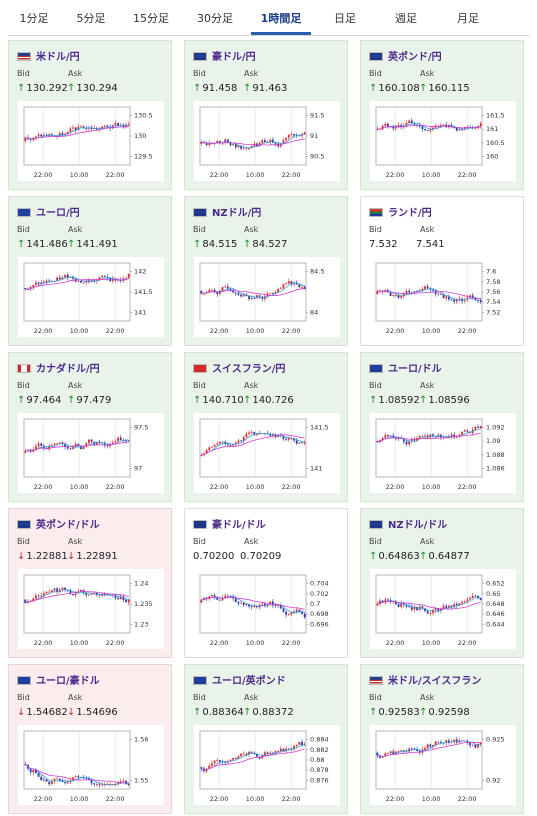 The image size is (537, 816). Describe the element at coordinates (58, 367) in the screenshot. I see `pair-name-link: カナダドル/円` at that location.